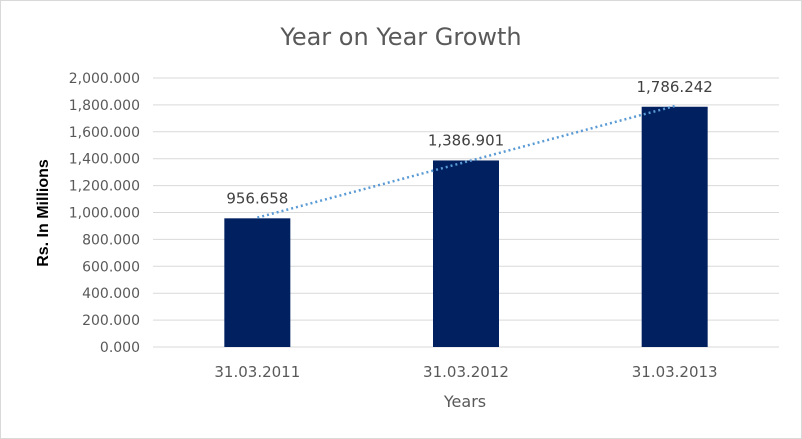 The height and width of the screenshot is (439, 802). What do you see at coordinates (104, 106) in the screenshot?
I see `y-tick-label: 1,800.000` at bounding box center [104, 106].